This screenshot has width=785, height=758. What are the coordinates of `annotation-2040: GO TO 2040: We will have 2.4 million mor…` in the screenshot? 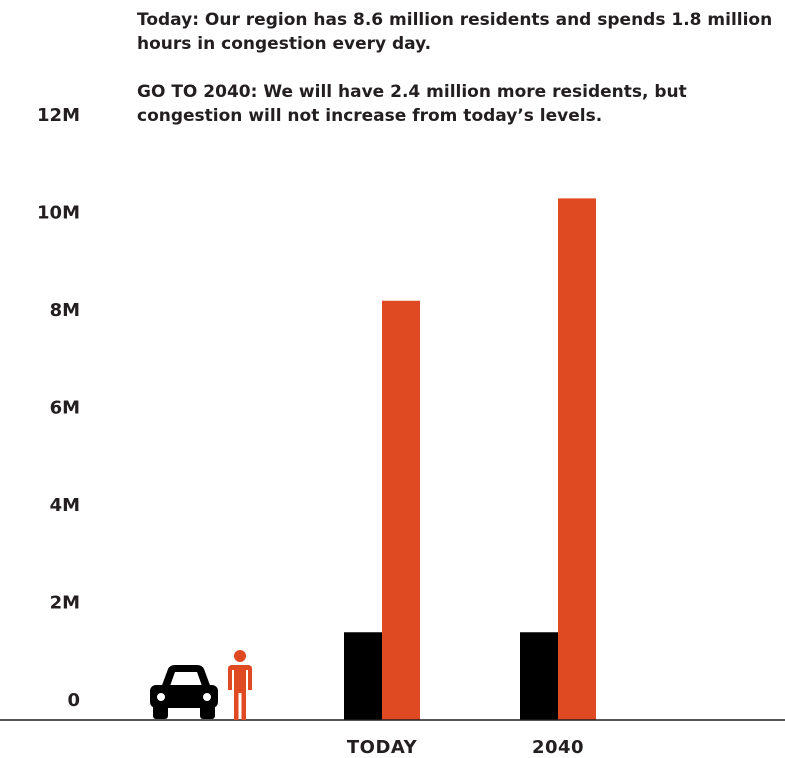 It's located at (412, 104).